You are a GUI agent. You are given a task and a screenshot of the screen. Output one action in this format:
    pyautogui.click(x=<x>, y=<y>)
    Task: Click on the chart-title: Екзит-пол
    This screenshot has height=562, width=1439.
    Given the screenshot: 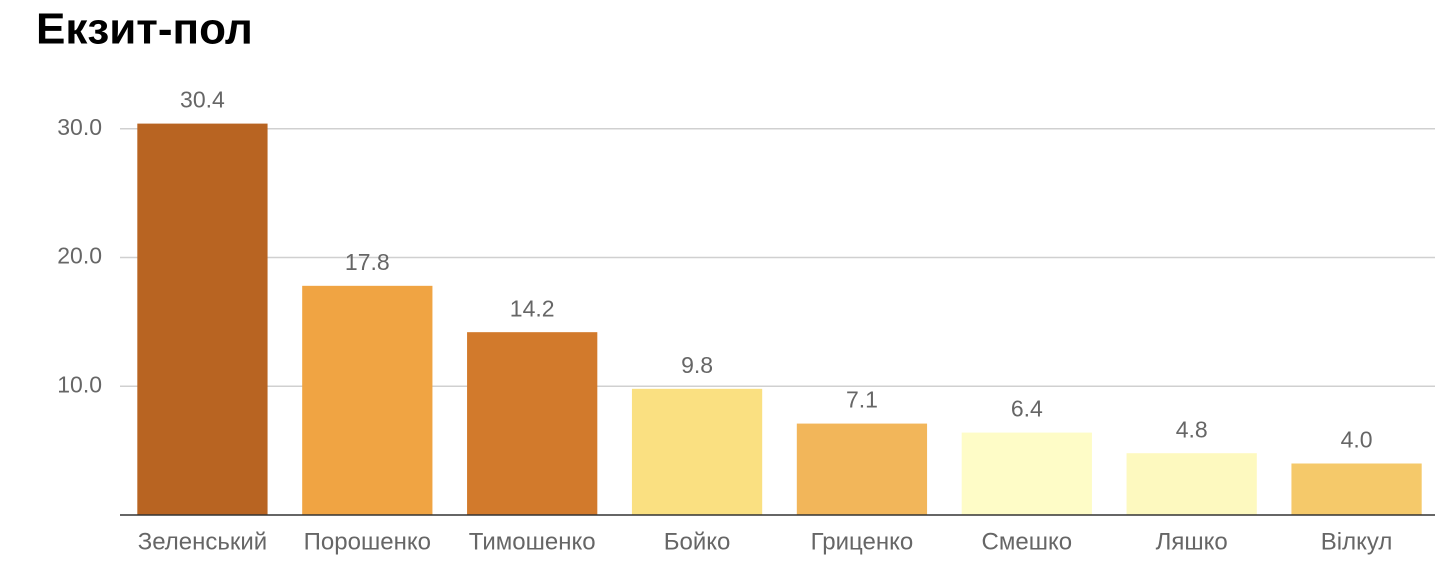 What is the action you would take?
    pyautogui.click(x=144, y=29)
    